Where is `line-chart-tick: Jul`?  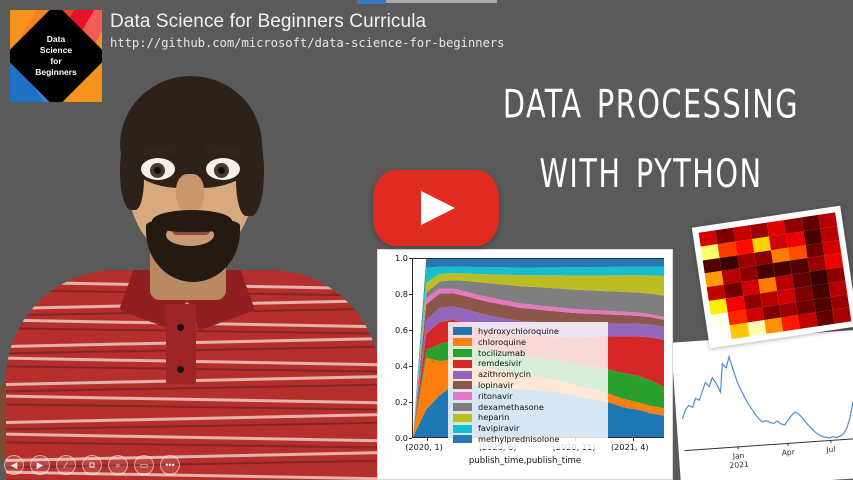
line-chart-tick: Jul is located at coordinates (831, 450).